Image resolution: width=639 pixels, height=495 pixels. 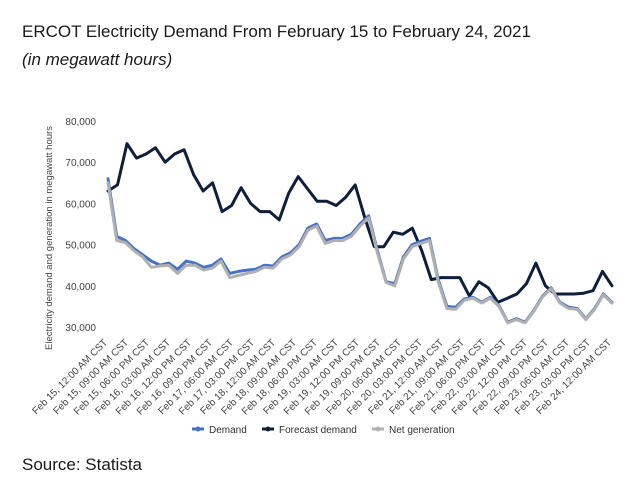 I want to click on legend: Demand Forecast demand Net generation, so click(x=323, y=430).